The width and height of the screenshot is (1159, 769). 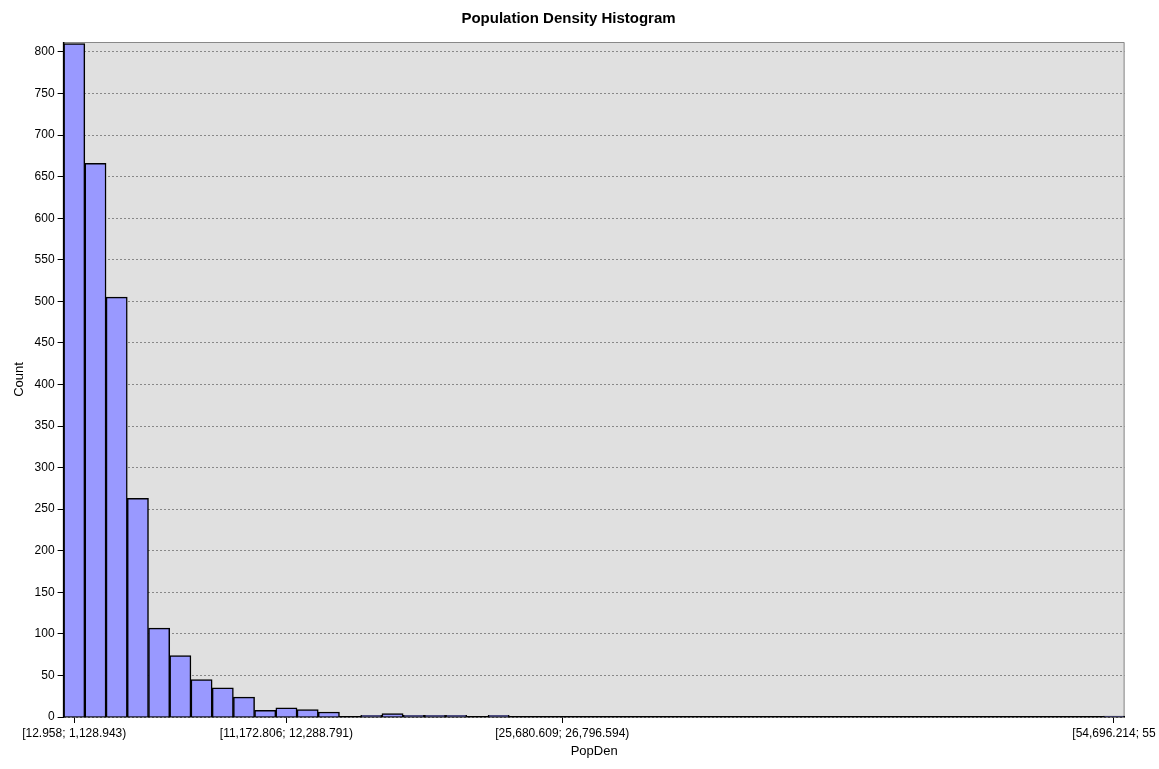 What do you see at coordinates (44, 425) in the screenshot?
I see `y-tick-label: 350` at bounding box center [44, 425].